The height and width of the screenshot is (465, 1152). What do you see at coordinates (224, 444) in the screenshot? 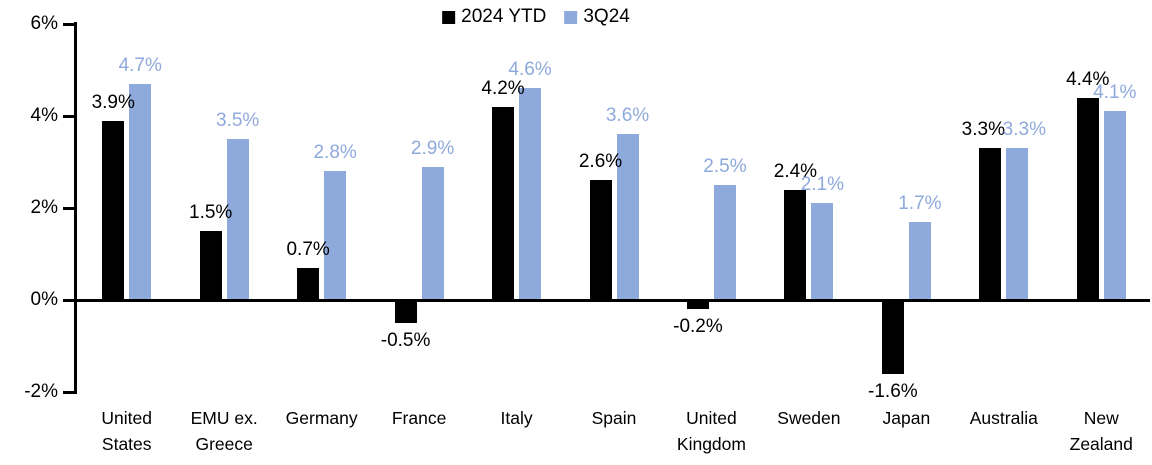
I see `category-label-line: Greece` at bounding box center [224, 444].